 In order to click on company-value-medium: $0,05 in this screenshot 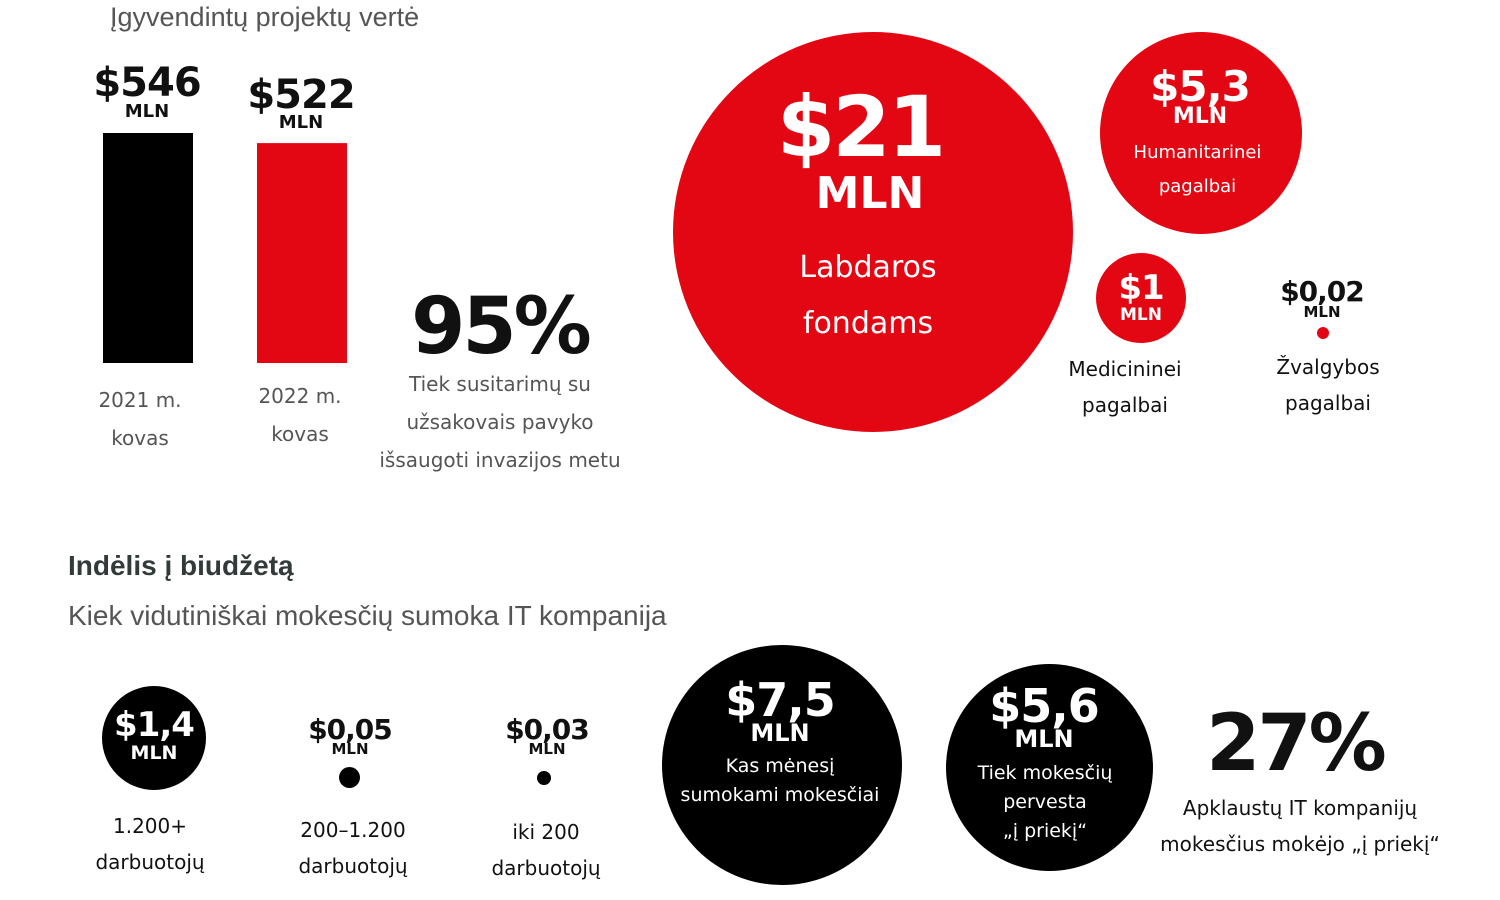, I will do `click(350, 729)`.